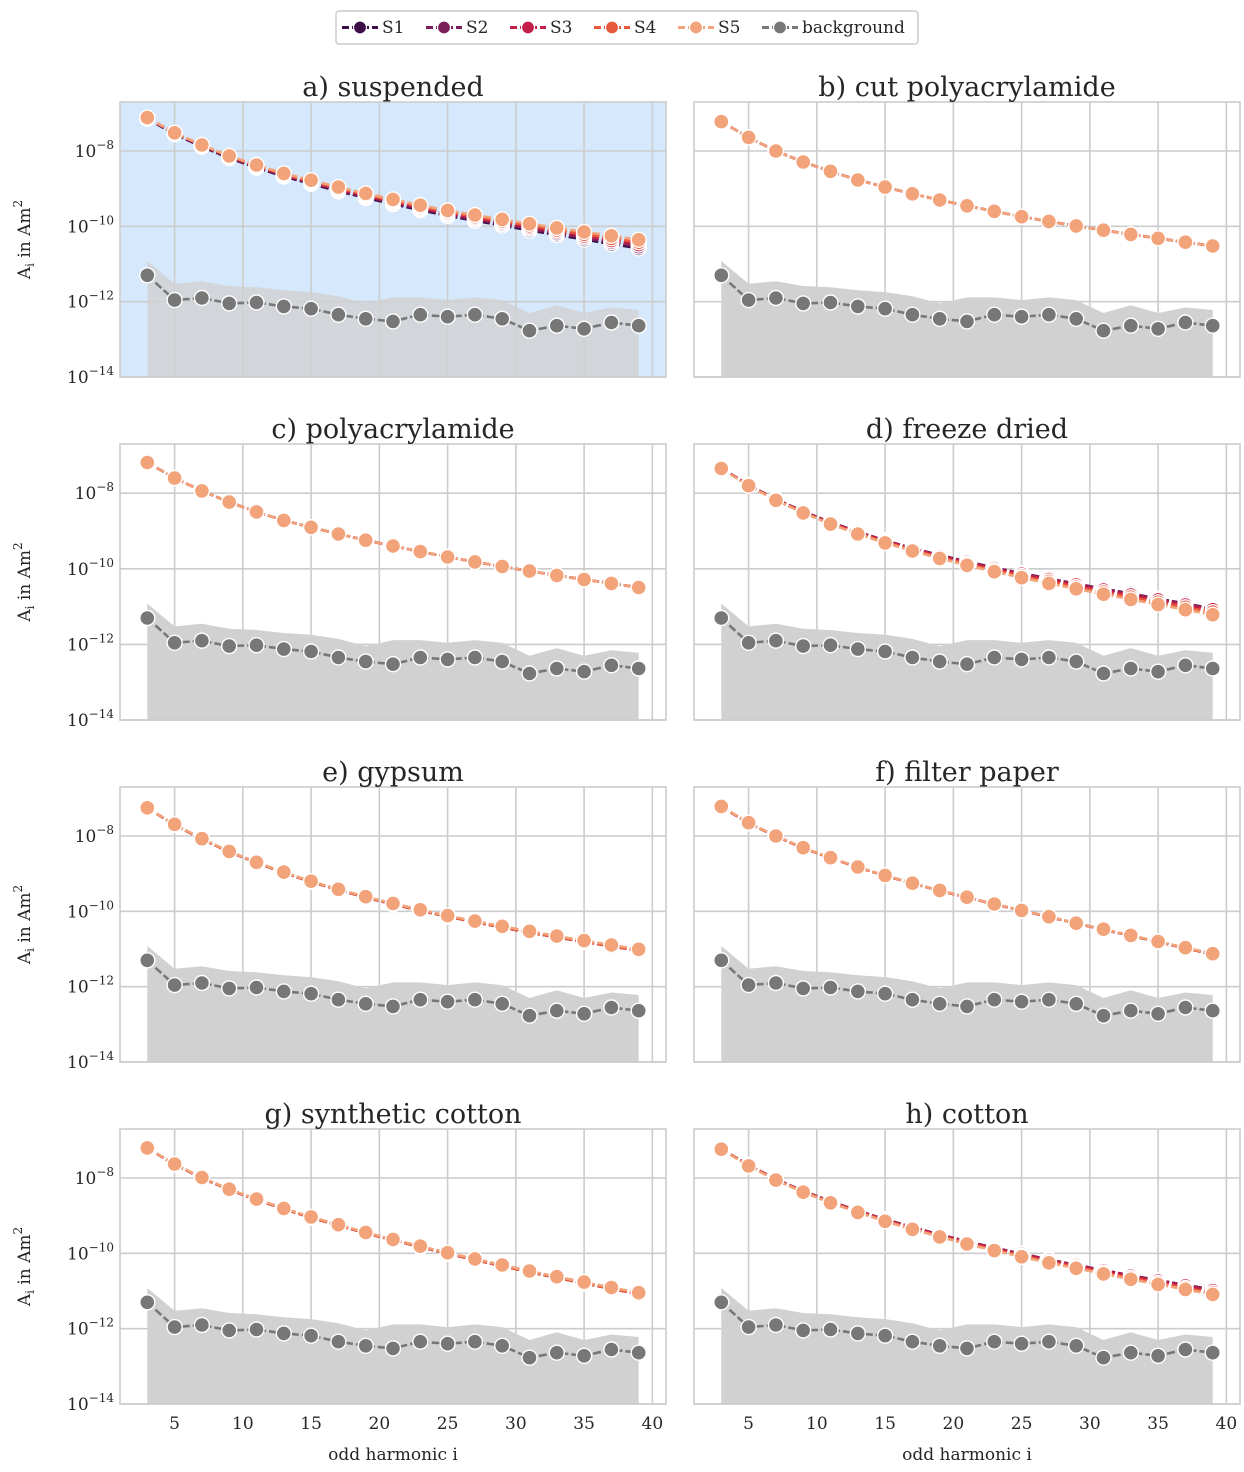 This screenshot has width=1244, height=1472. Describe the element at coordinates (311, 1424) in the screenshot. I see `x-tick-label: 15` at that location.